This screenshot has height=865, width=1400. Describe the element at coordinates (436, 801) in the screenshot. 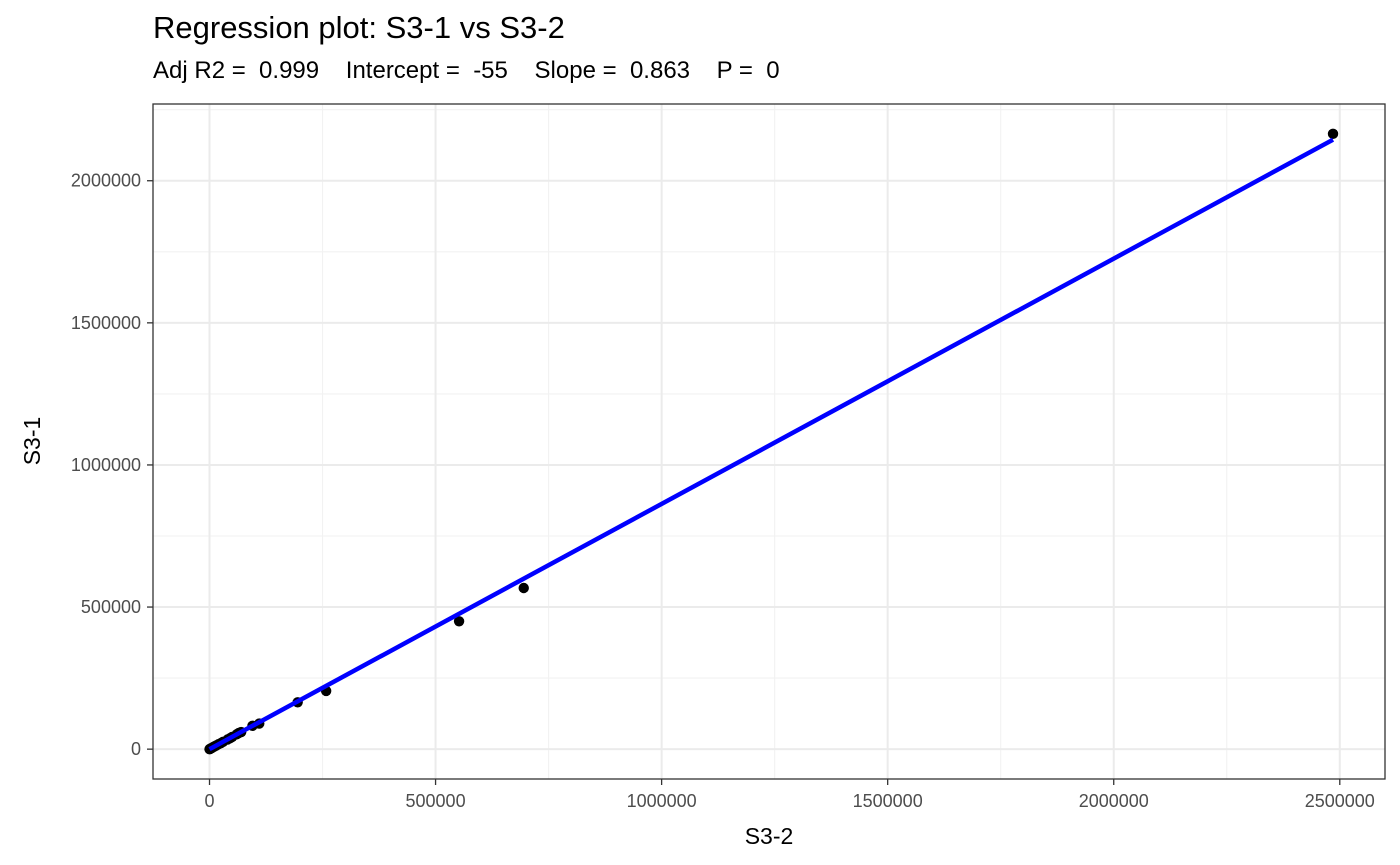

I see `x-tick-label: 500000` at that location.